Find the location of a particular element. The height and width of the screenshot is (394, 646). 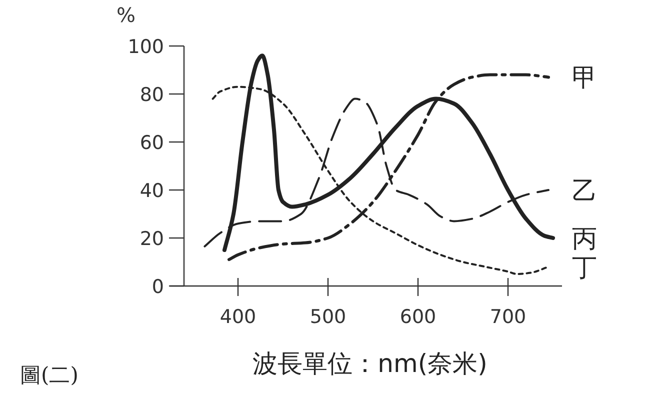

y-tick-label: 100 is located at coordinates (146, 47).